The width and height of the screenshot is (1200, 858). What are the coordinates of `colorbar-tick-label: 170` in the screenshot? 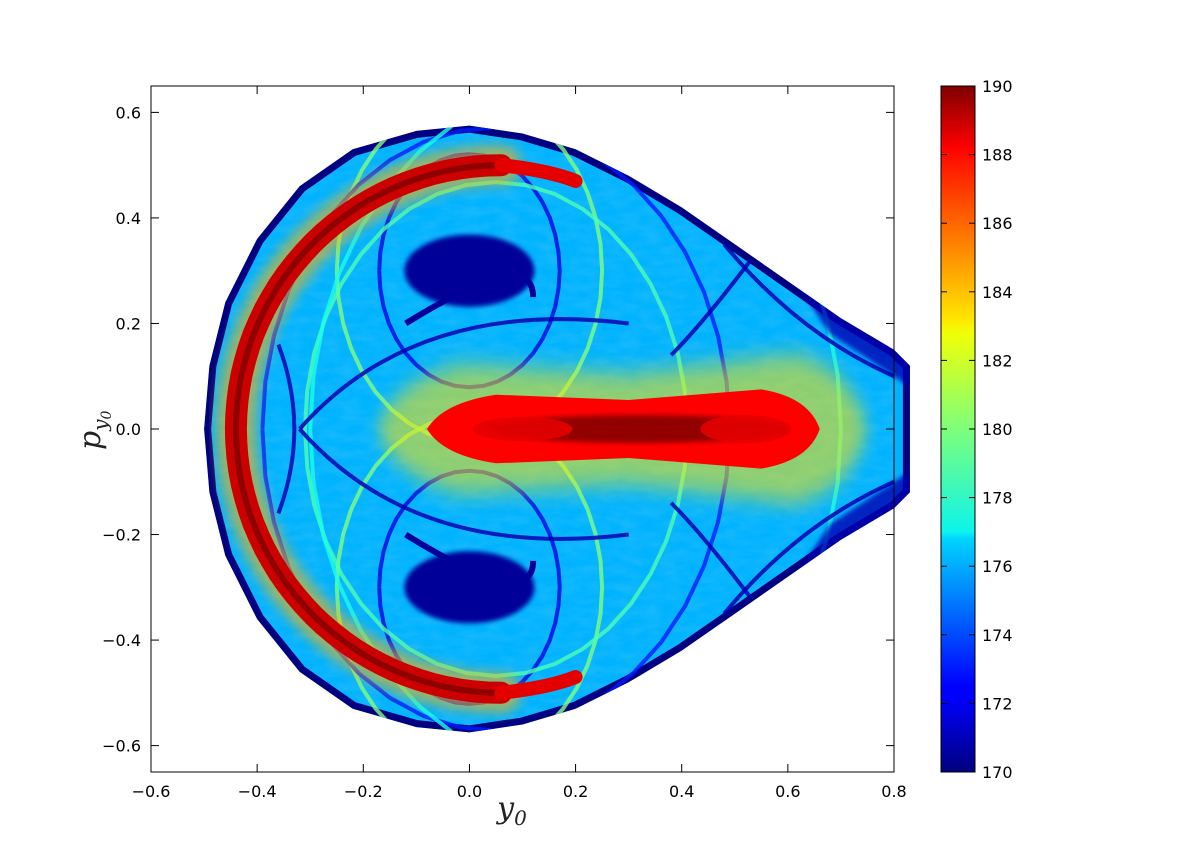 It's located at (997, 772).